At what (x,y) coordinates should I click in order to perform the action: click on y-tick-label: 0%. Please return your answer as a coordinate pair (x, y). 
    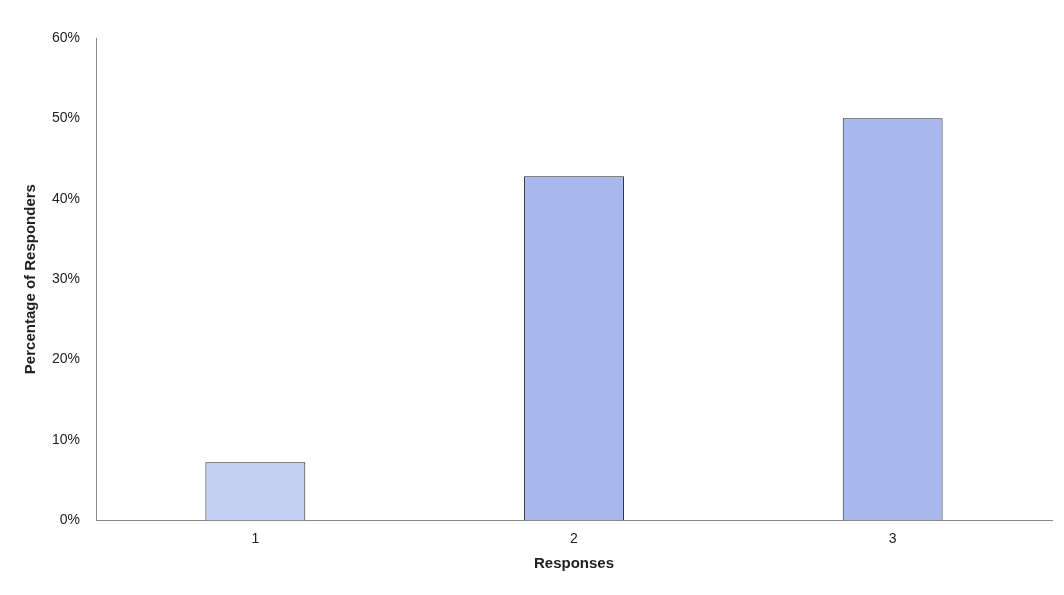
    Looking at the image, I should click on (70, 519).